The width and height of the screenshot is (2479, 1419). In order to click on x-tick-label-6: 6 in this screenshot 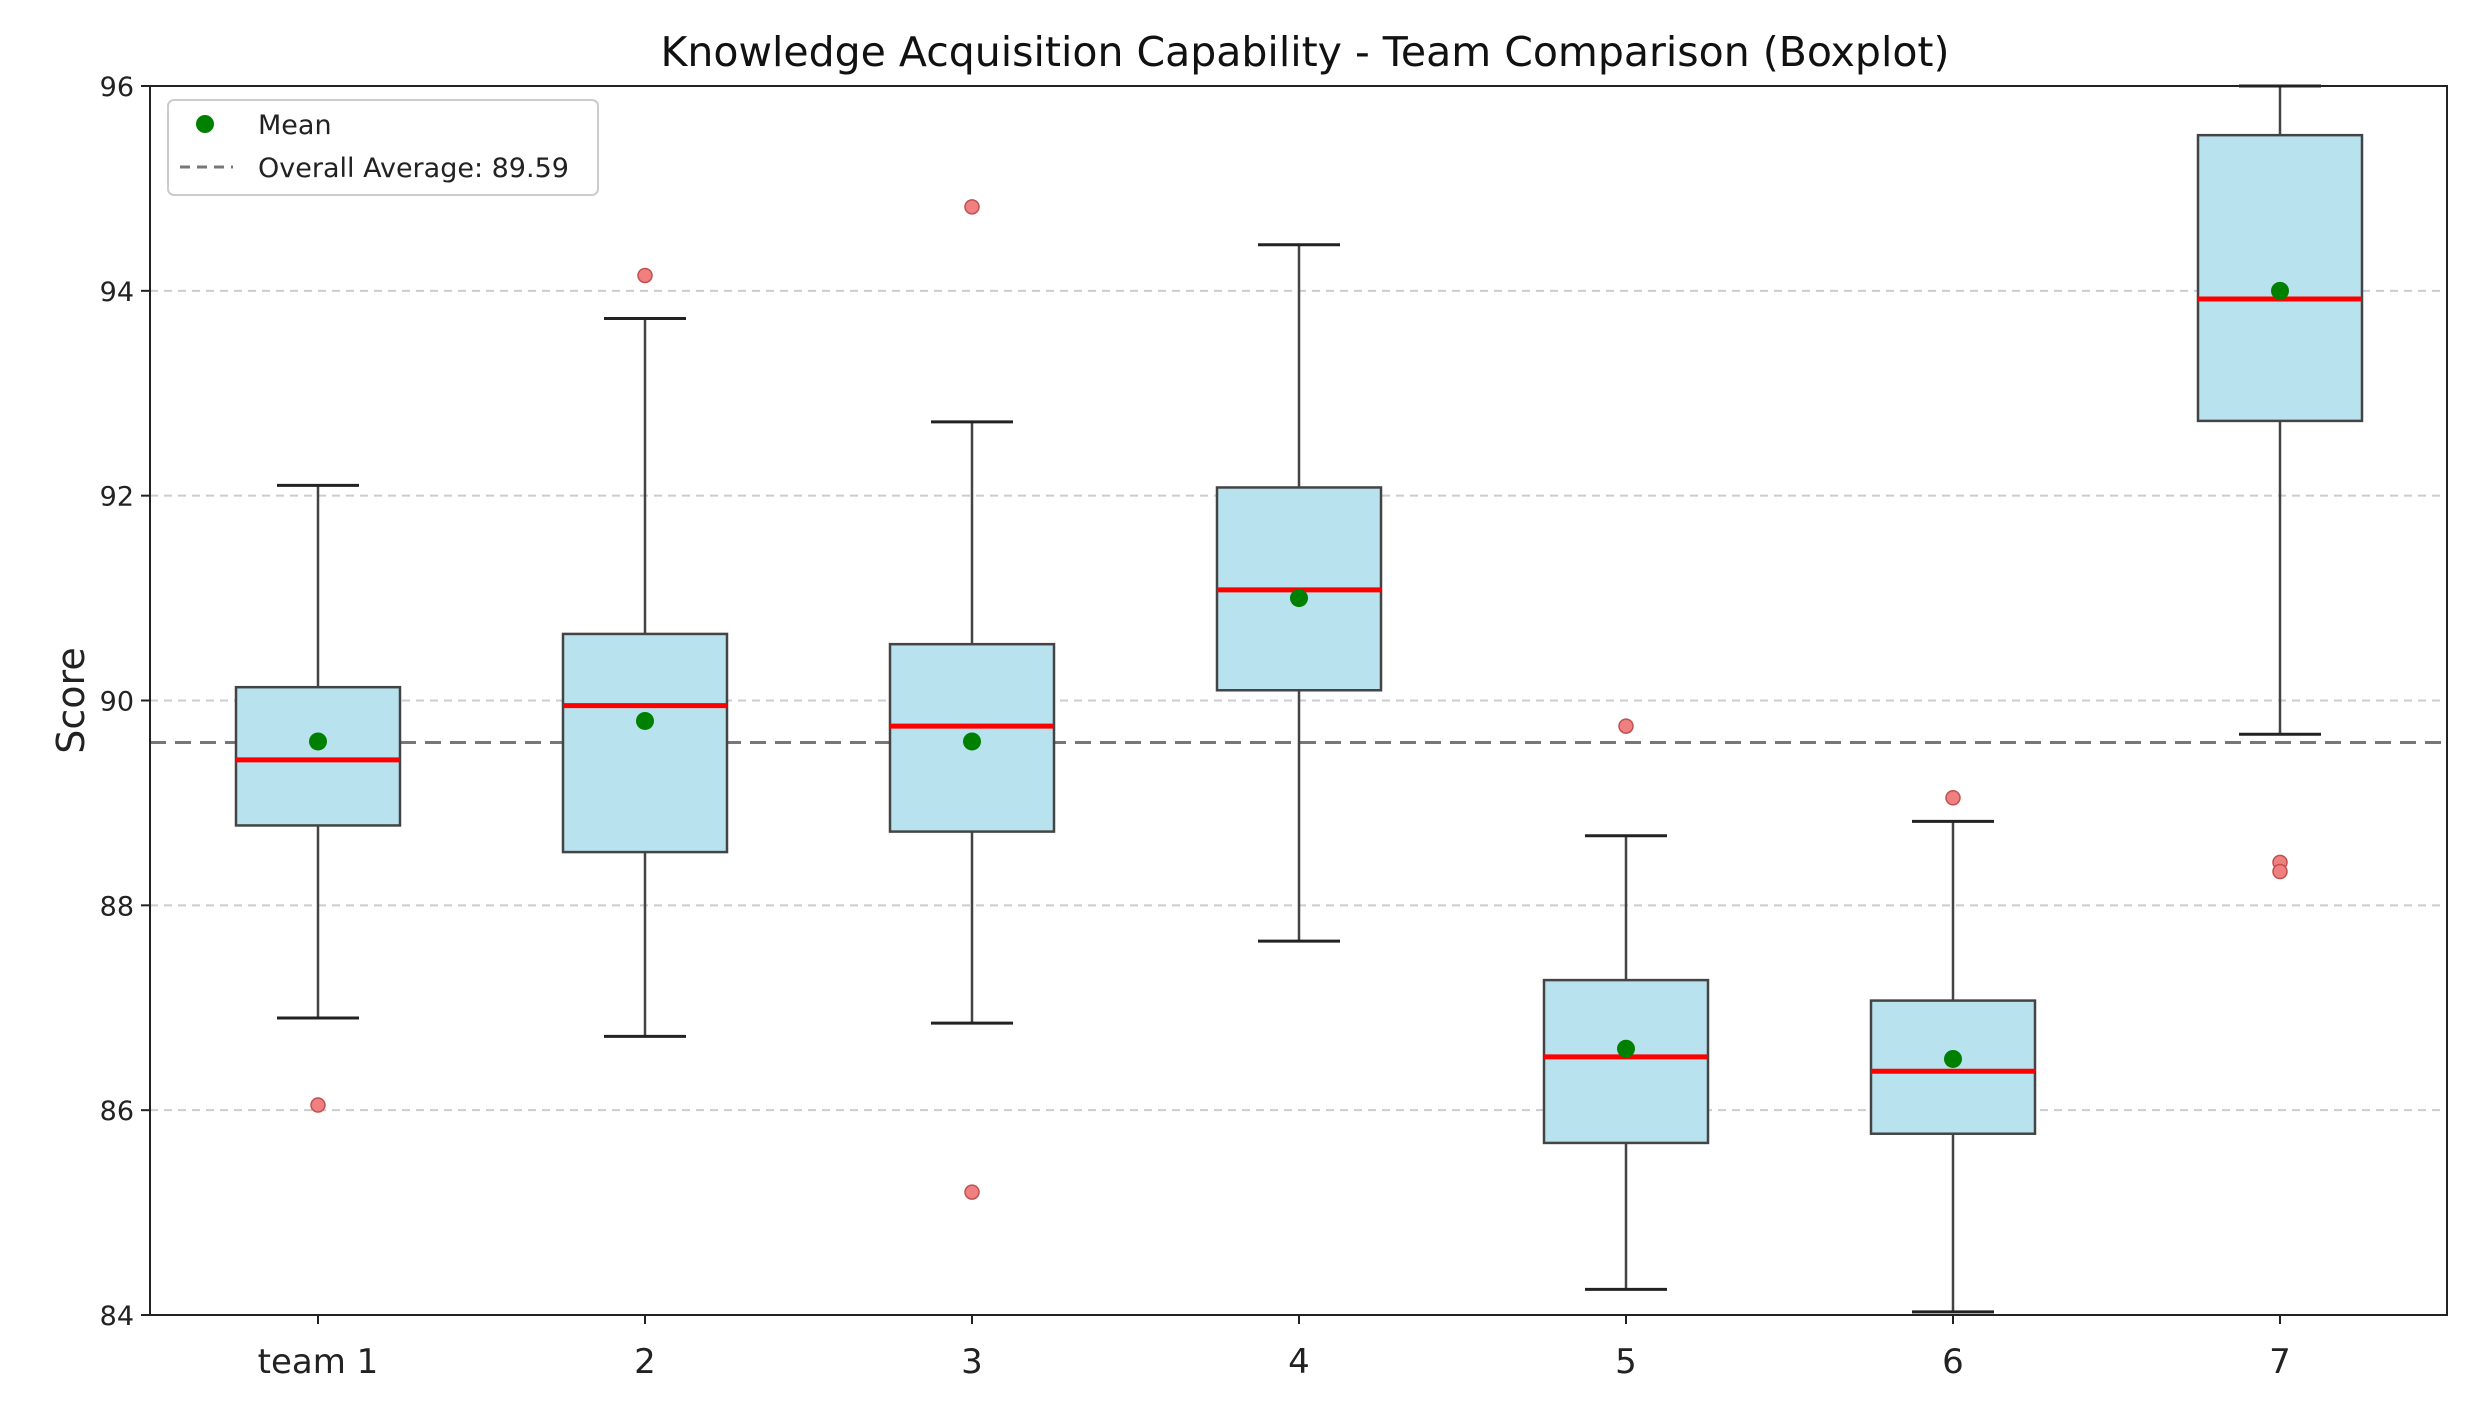, I will do `click(1953, 1362)`.